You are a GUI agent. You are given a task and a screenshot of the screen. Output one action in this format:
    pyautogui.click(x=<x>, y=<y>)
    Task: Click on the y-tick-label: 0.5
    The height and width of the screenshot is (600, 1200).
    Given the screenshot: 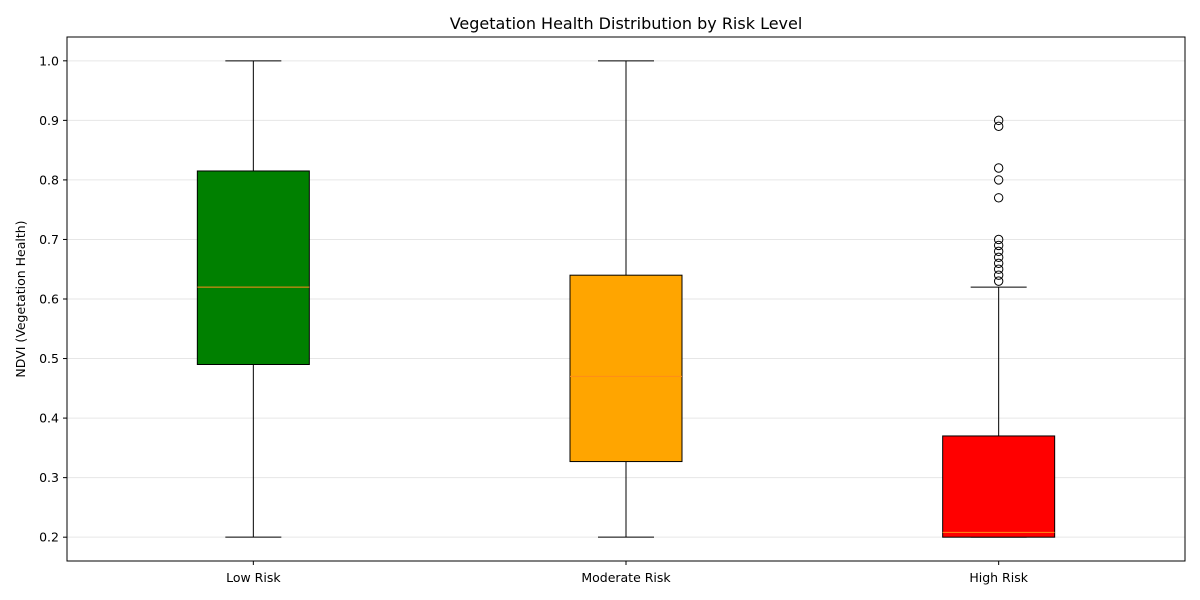 What is the action you would take?
    pyautogui.click(x=49, y=358)
    